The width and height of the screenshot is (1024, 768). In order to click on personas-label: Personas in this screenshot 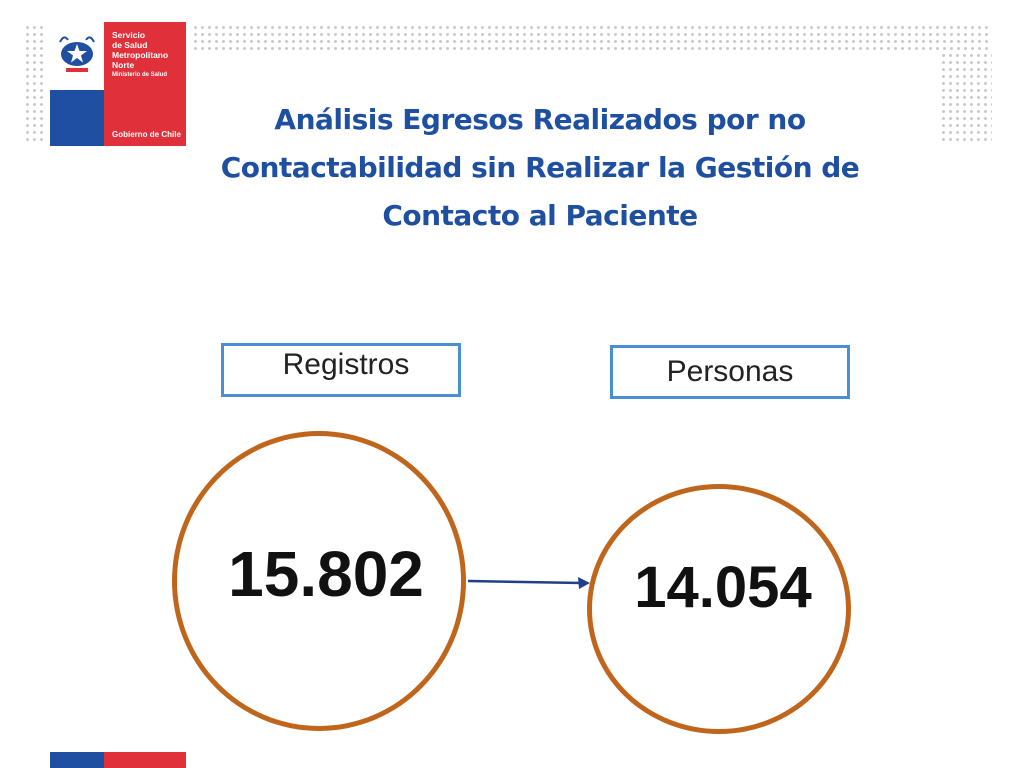, I will do `click(730, 371)`.